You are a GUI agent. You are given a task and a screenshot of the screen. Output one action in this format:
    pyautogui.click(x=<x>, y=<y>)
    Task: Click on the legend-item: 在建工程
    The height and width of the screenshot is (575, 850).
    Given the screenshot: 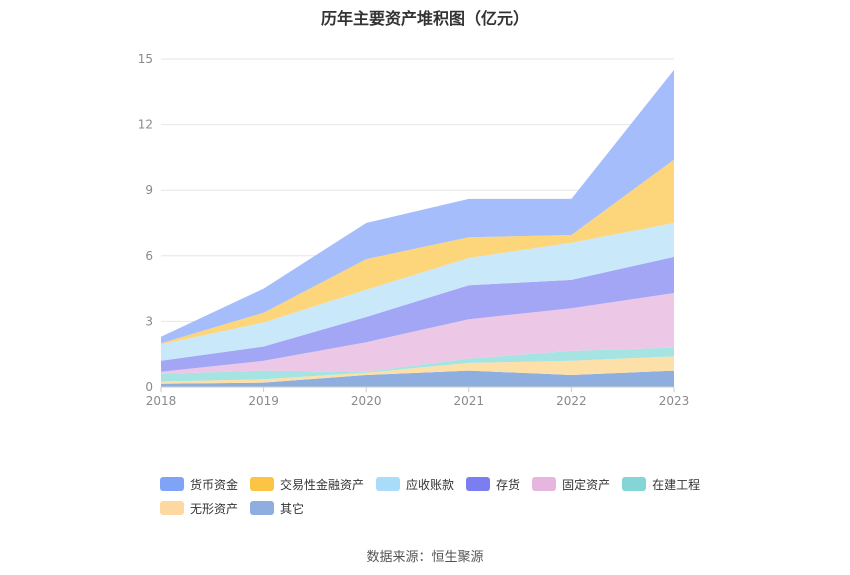 What is the action you would take?
    pyautogui.click(x=661, y=484)
    